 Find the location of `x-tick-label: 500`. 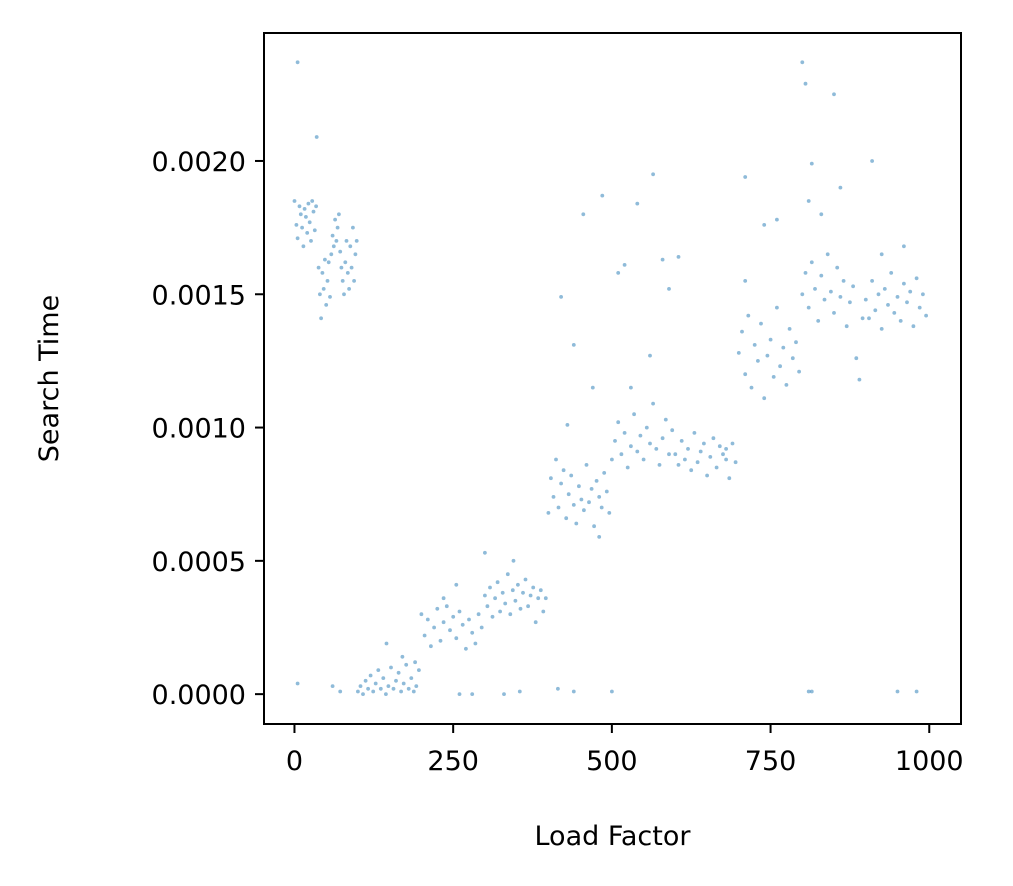

x-tick-label: 500 is located at coordinates (612, 761).